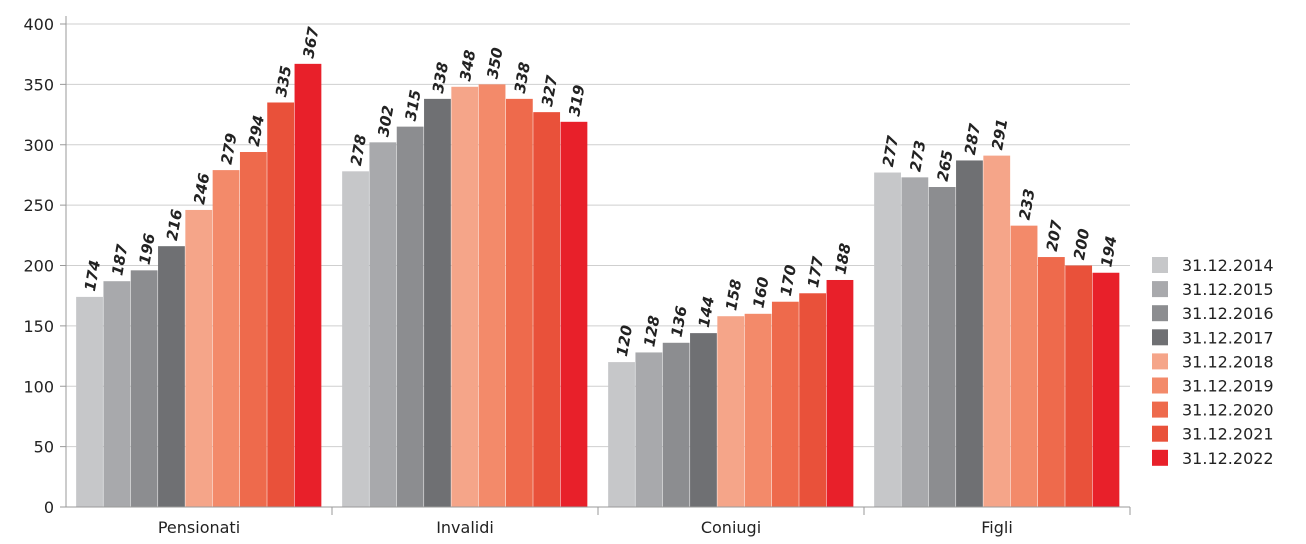  Describe the element at coordinates (201, 189) in the screenshot. I see `data-label: 246` at that location.